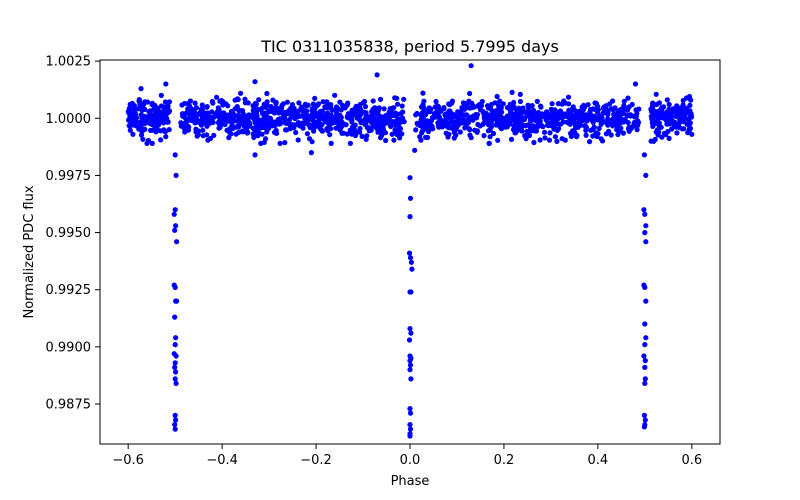 The image size is (800, 500). Describe the element at coordinates (222, 460) in the screenshot. I see `x-tick-label: −0.4` at that location.